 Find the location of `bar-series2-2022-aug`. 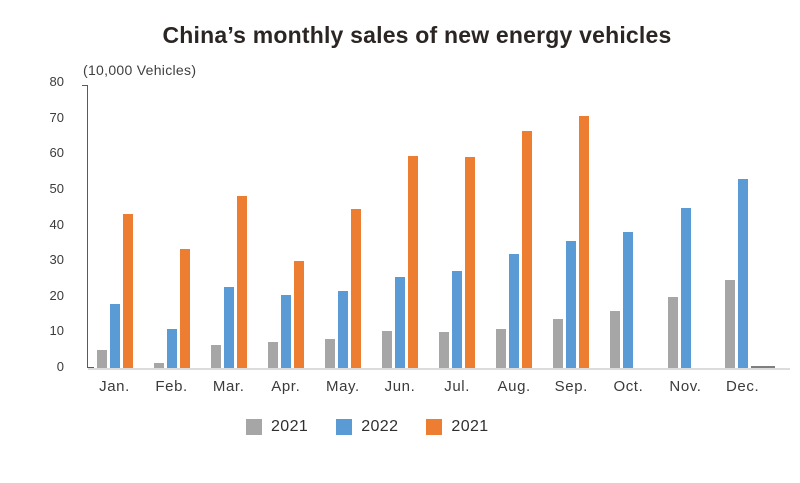

bar-series2-2022-aug is located at coordinates (514, 311).